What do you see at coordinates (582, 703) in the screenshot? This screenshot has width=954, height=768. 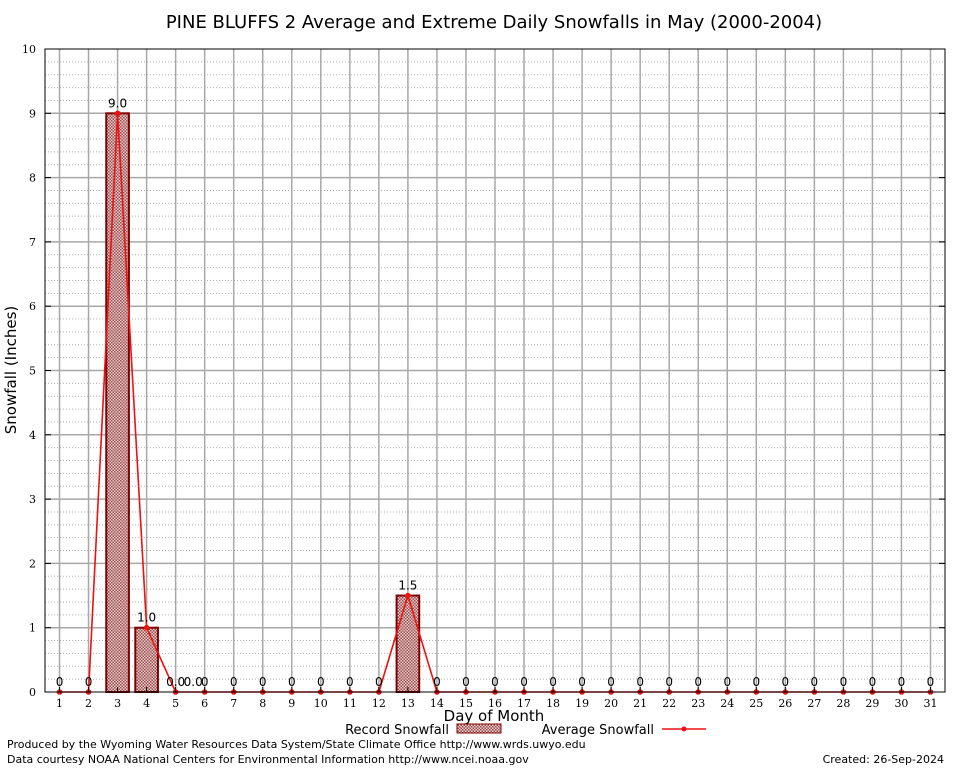 I see `x-tick-label: 19` at bounding box center [582, 703].